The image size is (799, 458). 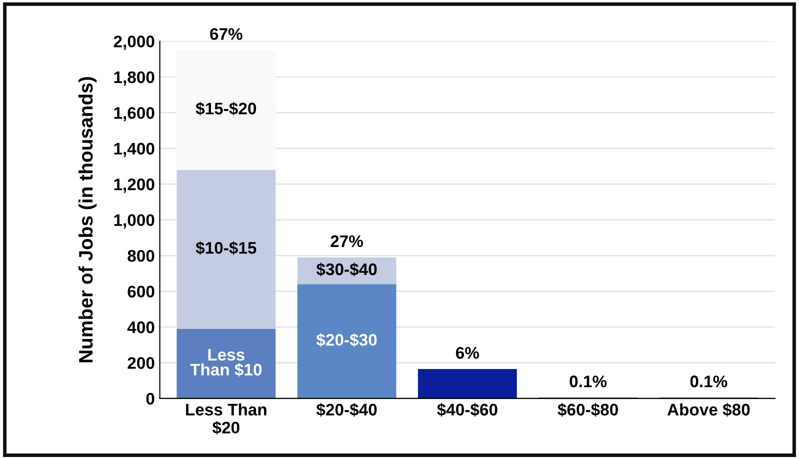 What do you see at coordinates (226, 363) in the screenshot?
I see `series-label: Less Than $10` at bounding box center [226, 363].